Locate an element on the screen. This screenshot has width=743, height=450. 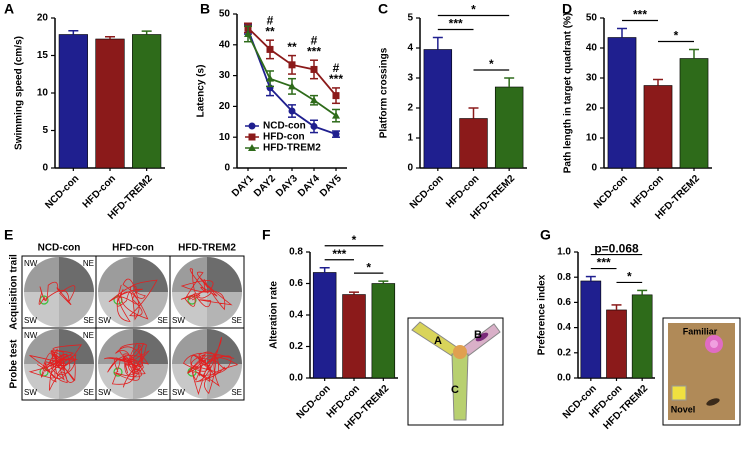
row-label: Acquisition trail is located at coordinates (14, 292).